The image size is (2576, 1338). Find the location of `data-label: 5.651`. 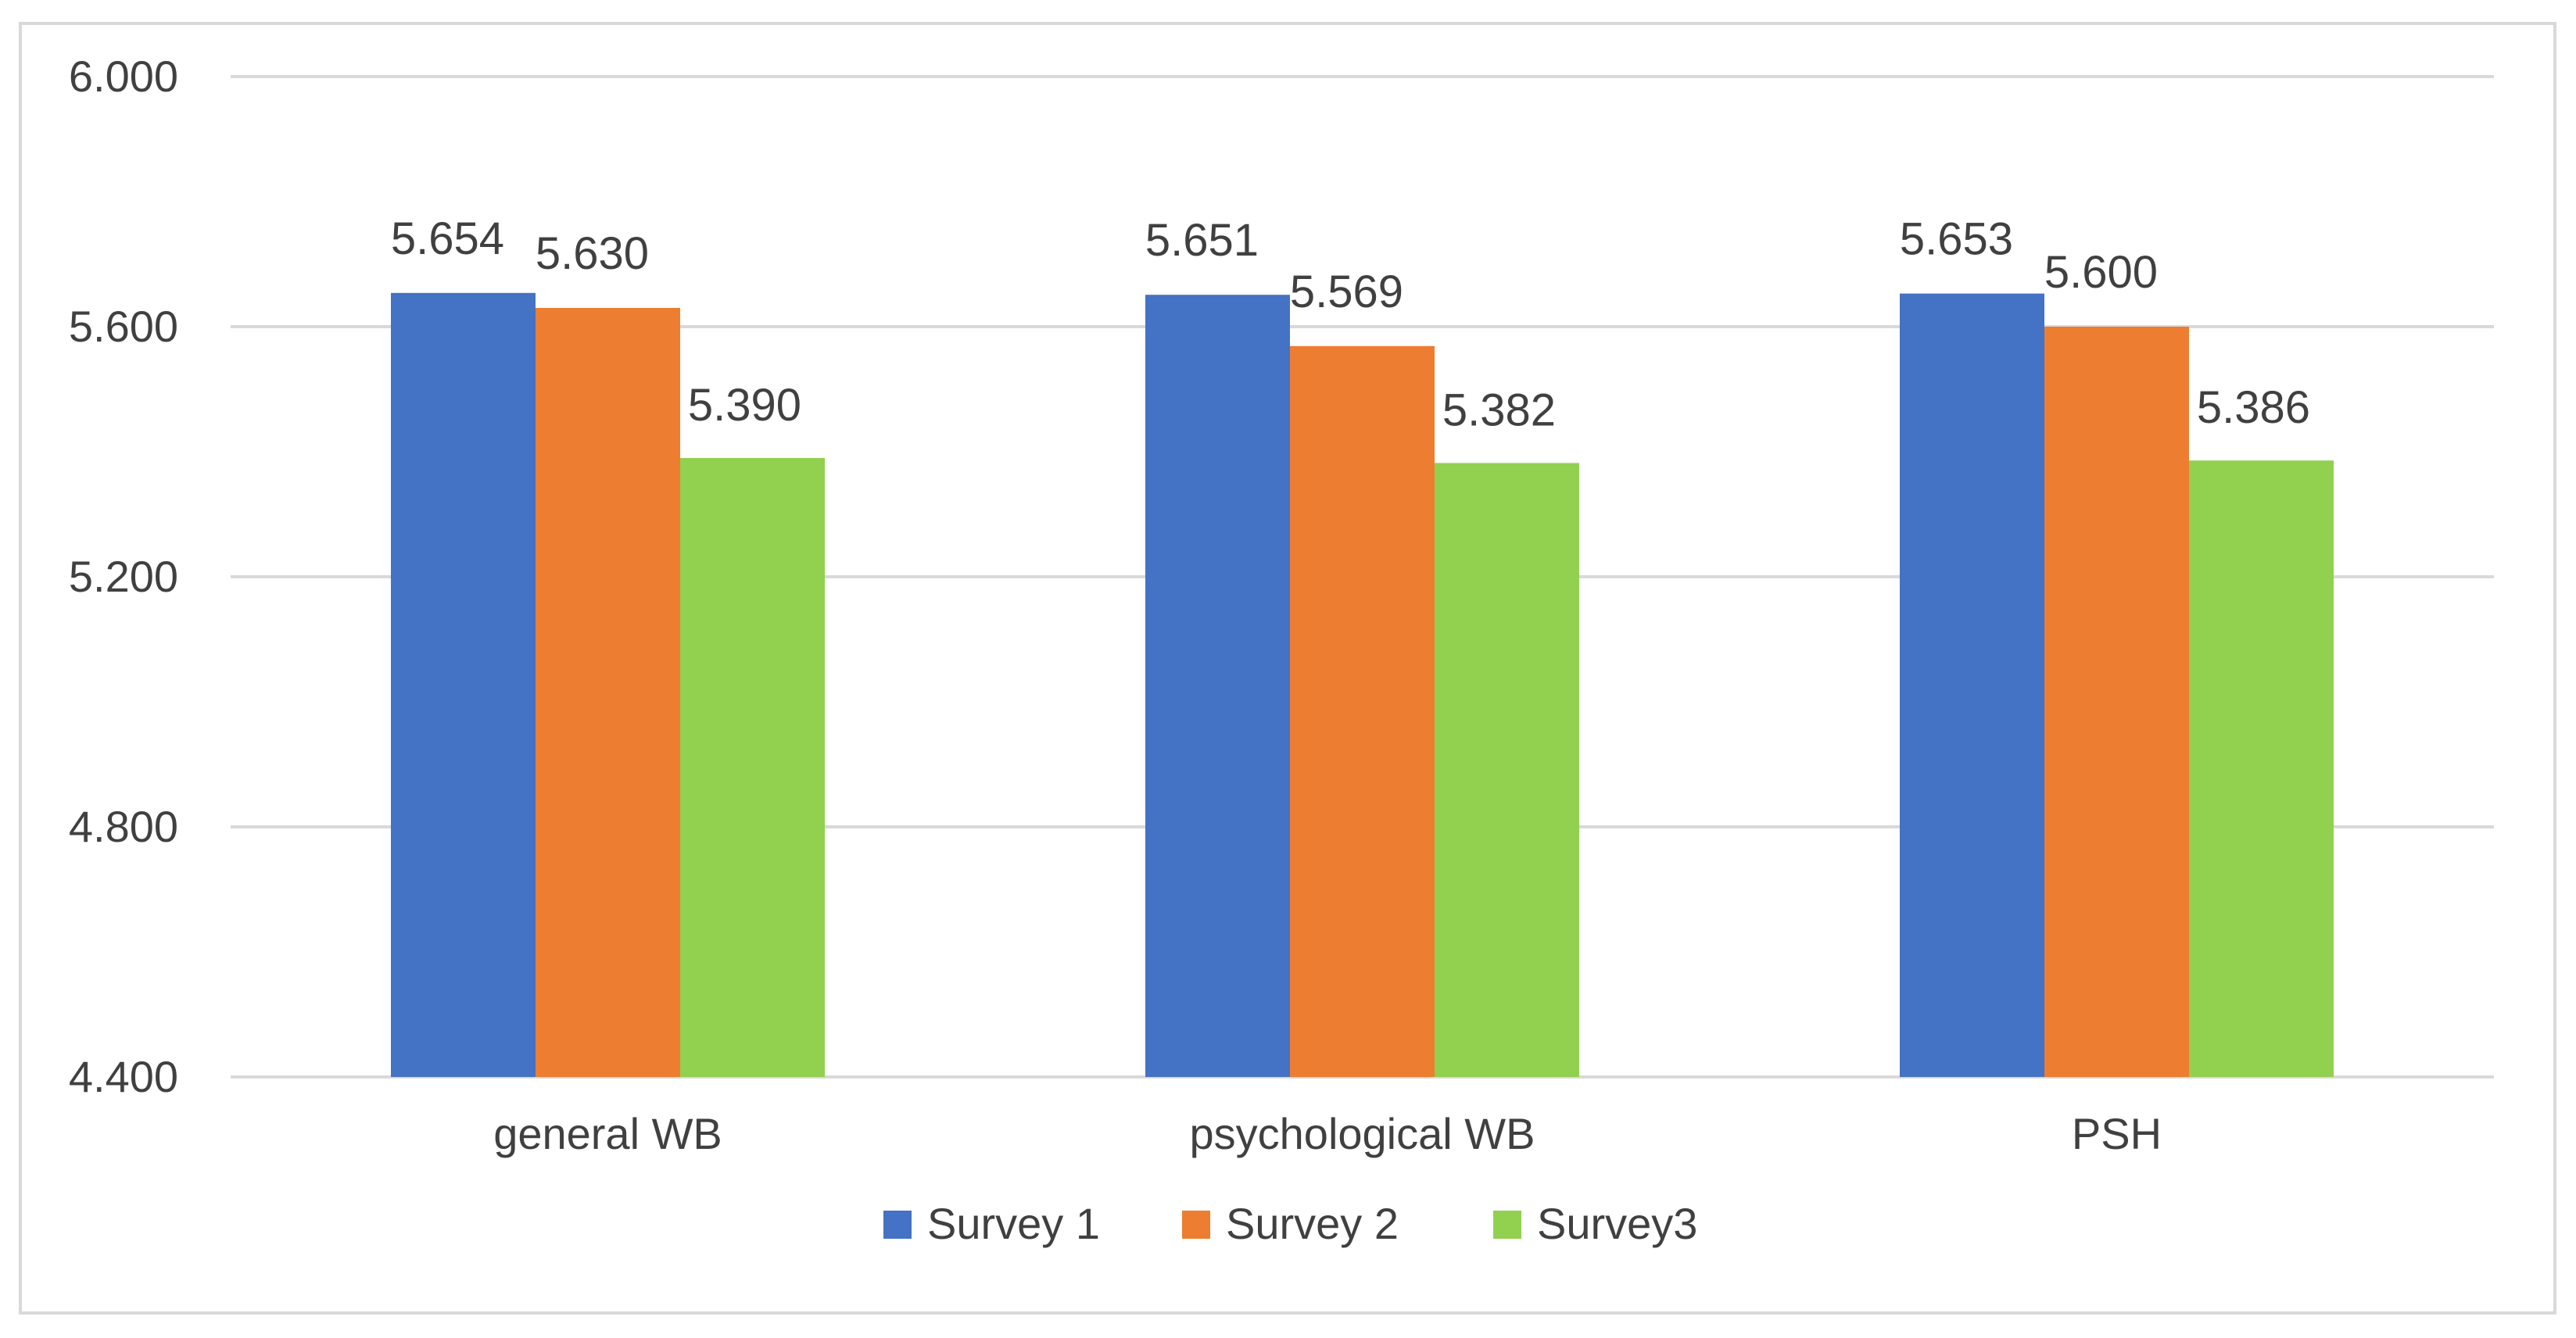

data-label: 5.651 is located at coordinates (1202, 240).